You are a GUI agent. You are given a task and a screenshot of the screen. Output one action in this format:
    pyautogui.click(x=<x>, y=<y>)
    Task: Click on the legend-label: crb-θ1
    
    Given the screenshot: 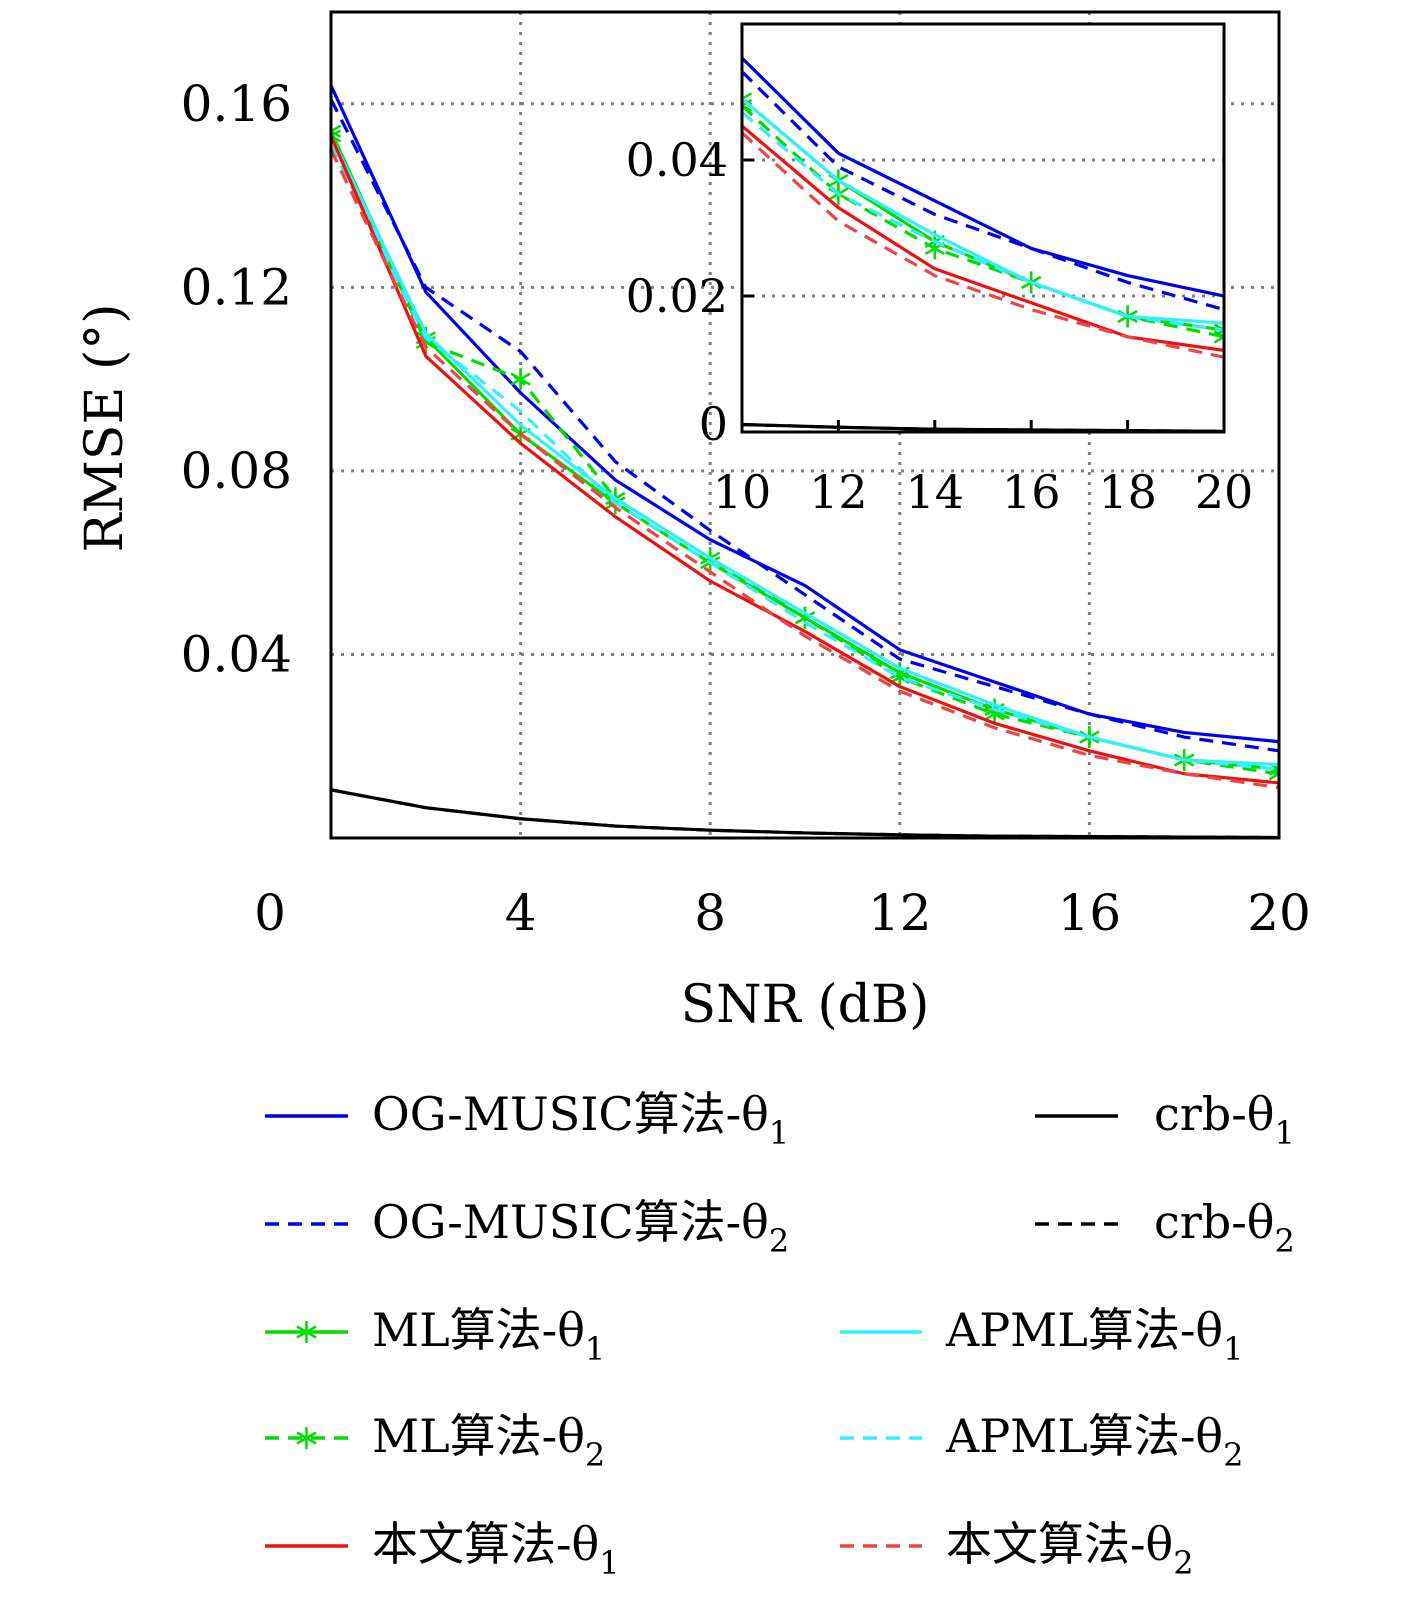 What is the action you would take?
    pyautogui.click(x=1224, y=1119)
    